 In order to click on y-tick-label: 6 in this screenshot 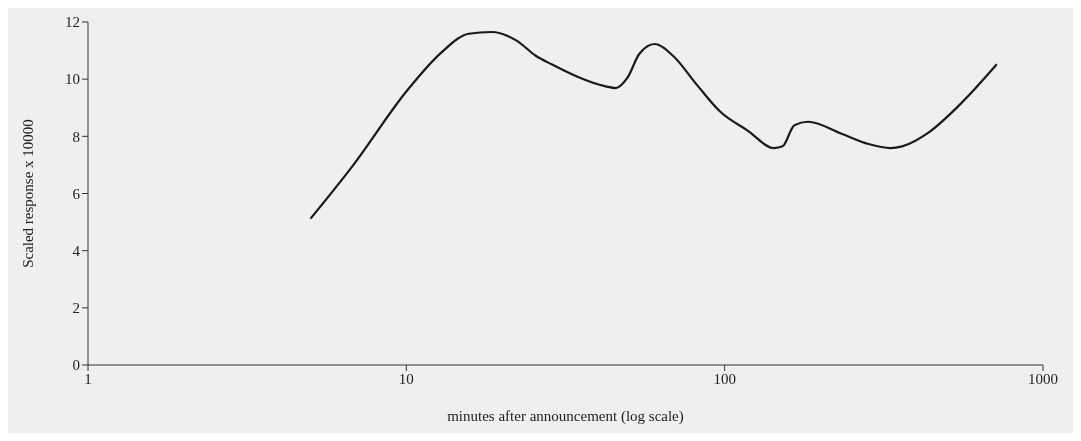, I will do `click(76, 193)`.